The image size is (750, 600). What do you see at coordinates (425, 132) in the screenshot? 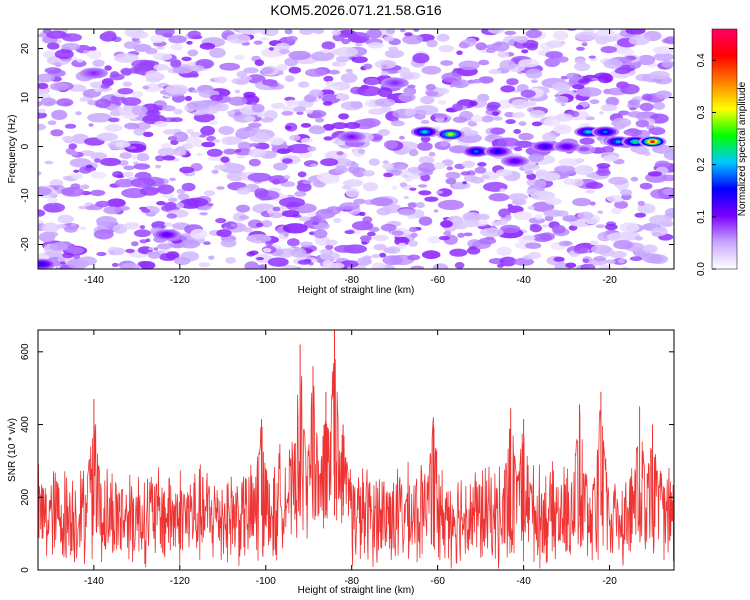
I see `heatmap-hotspot` at bounding box center [425, 132].